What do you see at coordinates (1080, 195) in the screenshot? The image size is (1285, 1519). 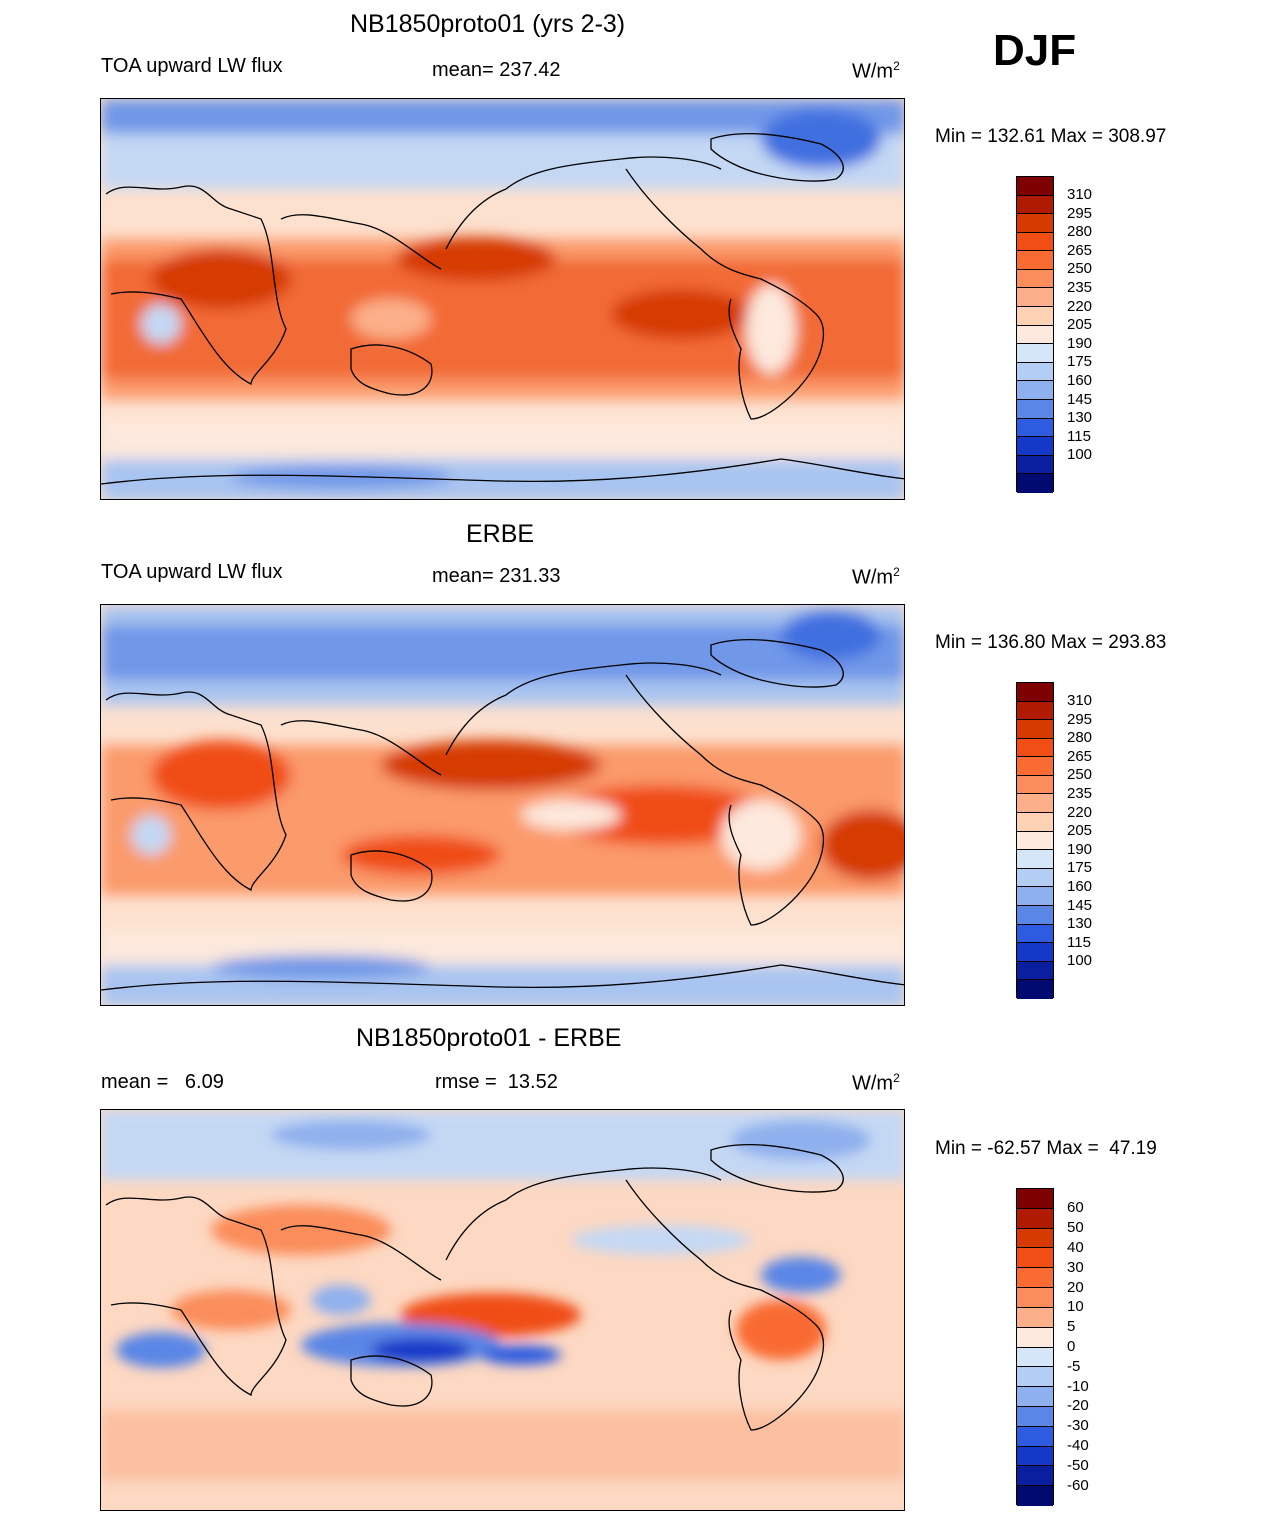 I see `colorbar-tick-label: 310` at bounding box center [1080, 195].